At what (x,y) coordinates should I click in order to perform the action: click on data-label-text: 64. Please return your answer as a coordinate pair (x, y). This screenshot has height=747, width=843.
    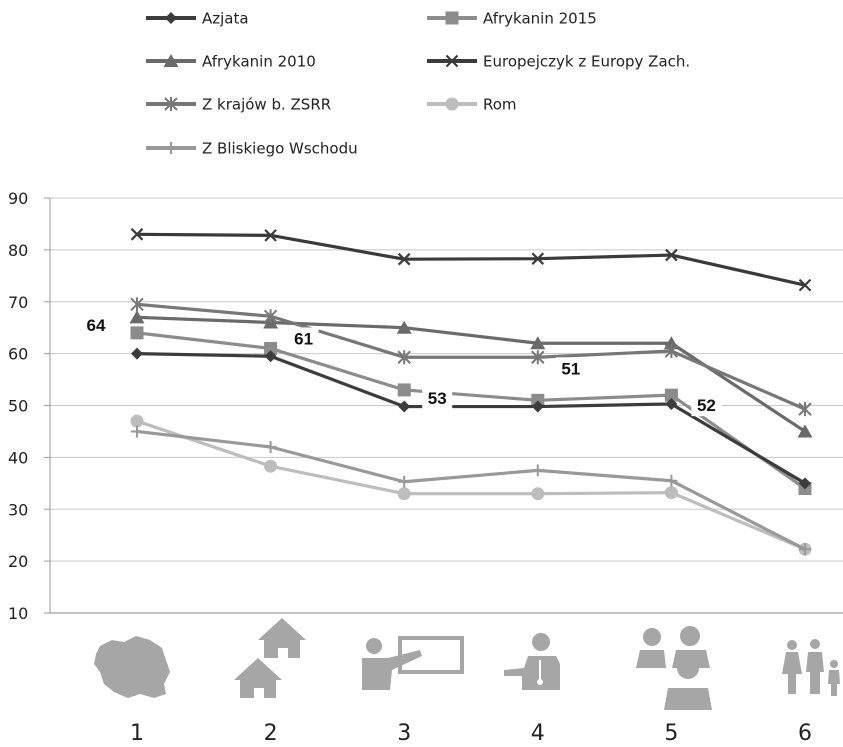
    Looking at the image, I should click on (96, 325).